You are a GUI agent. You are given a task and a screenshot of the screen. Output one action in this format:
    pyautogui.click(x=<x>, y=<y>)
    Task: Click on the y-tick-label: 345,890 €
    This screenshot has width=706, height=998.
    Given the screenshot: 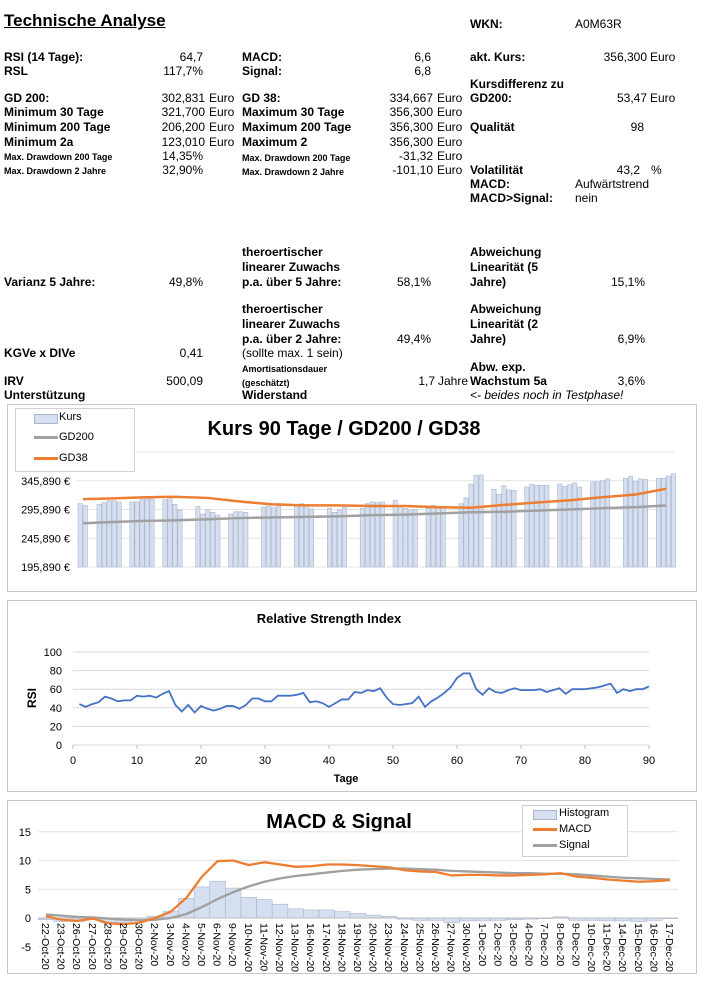 What is the action you would take?
    pyautogui.click(x=45, y=482)
    